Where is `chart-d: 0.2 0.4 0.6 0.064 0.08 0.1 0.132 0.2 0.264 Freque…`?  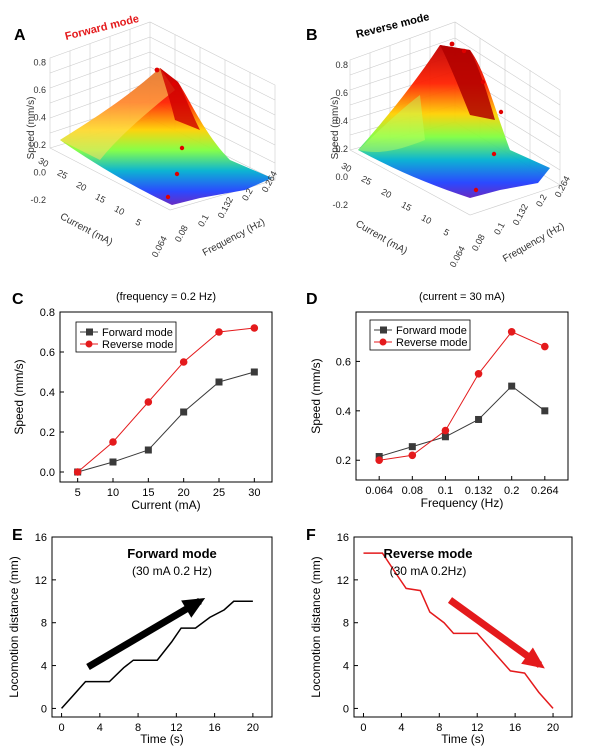
chart-d: 0.2 0.4 0.6 0.064 0.08 0.1 0.132 0.2 0.264 Freque… is located at coordinates (439, 400).